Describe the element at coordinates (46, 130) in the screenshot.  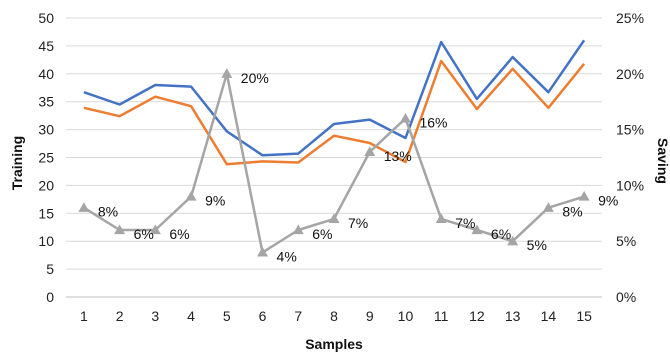
I see `y-tick-label: 30` at that location.